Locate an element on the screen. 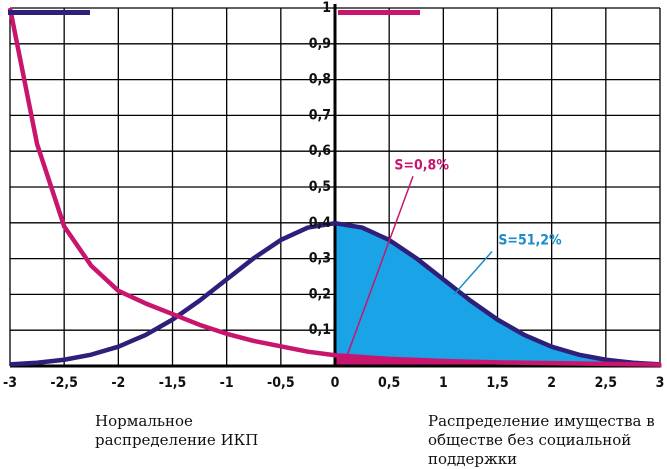 This screenshot has width=667, height=469. x-tick-label: 2,5 is located at coordinates (606, 383).